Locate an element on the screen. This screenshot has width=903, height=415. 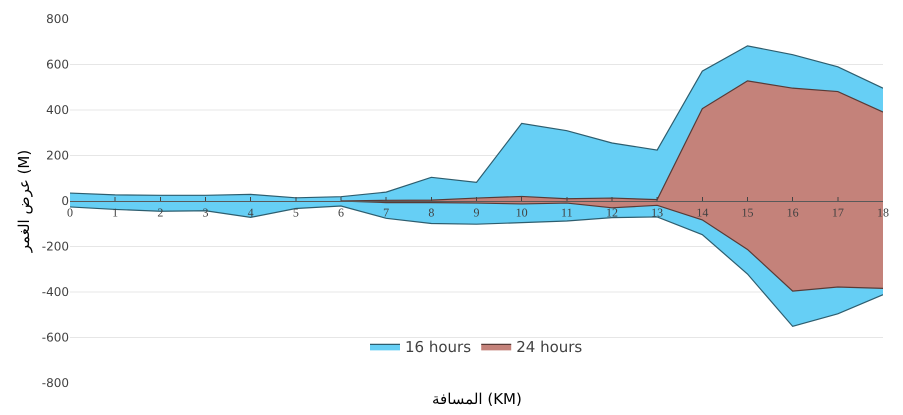
x-tick-label: 14 is located at coordinates (702, 212).